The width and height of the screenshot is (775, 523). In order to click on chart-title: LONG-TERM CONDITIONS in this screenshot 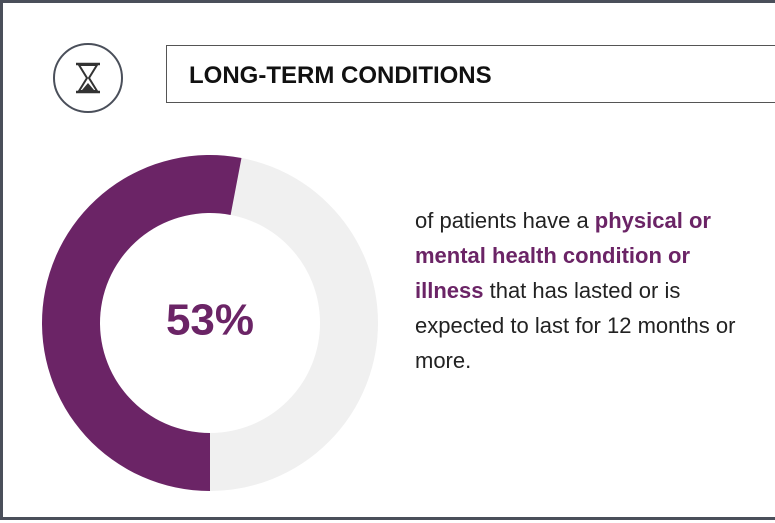, I will do `click(340, 75)`.